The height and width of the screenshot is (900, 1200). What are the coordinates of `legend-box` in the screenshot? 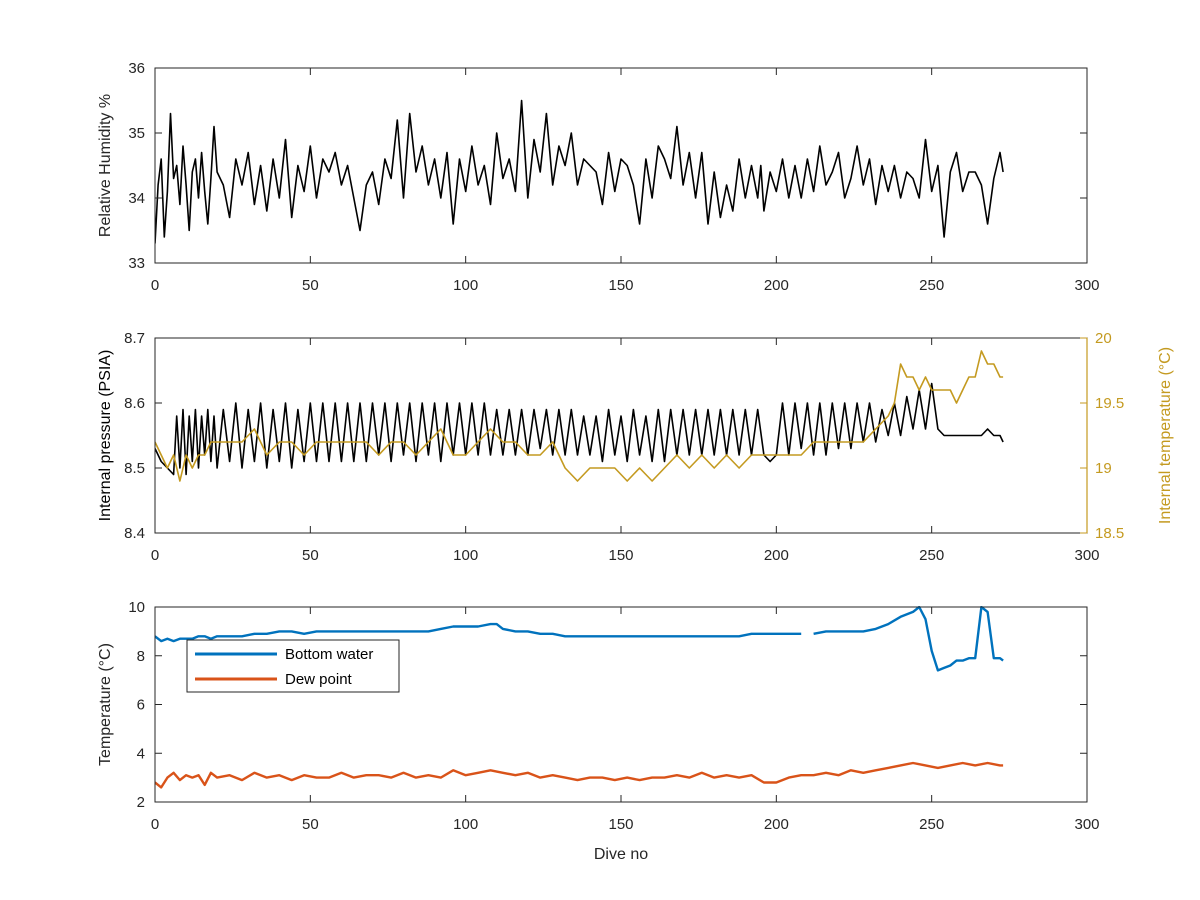 It's located at (293, 666).